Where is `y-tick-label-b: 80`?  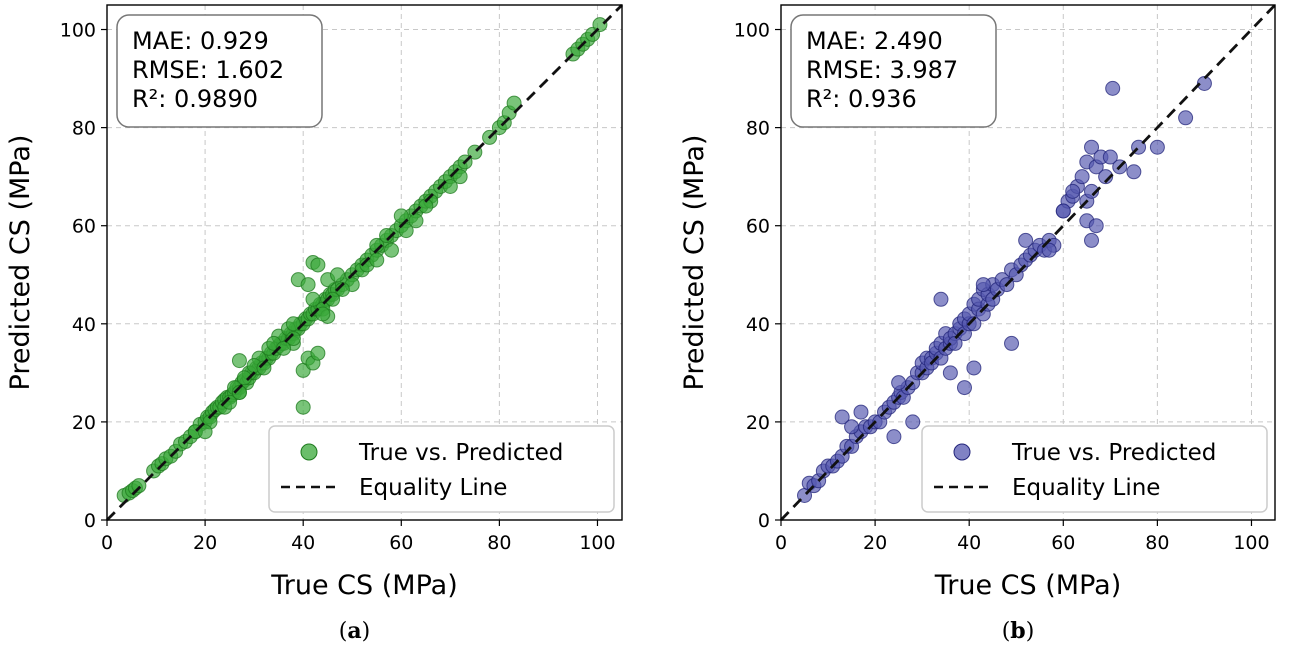
y-tick-label-b: 80 is located at coordinates (758, 129).